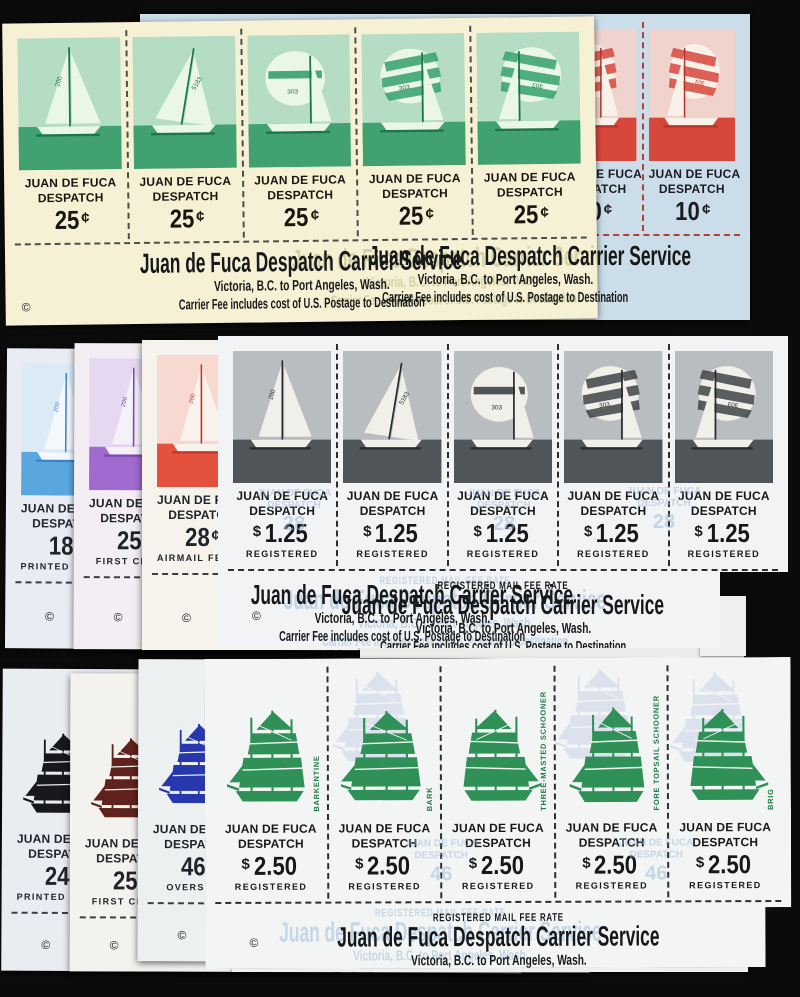 This screenshot has height=997, width=800. What do you see at coordinates (197, 537) in the screenshot?
I see `stamp-value-number: 28` at bounding box center [197, 537].